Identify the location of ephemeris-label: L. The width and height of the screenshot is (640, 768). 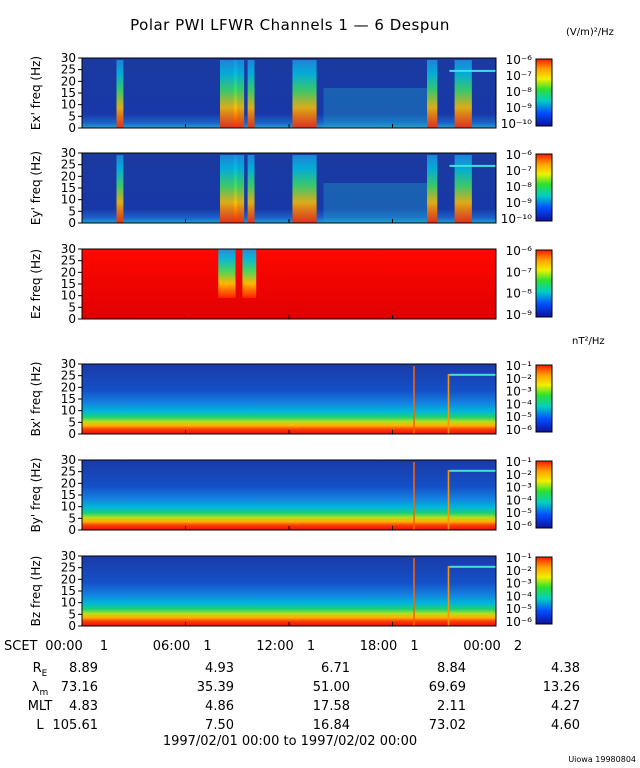
(40, 725).